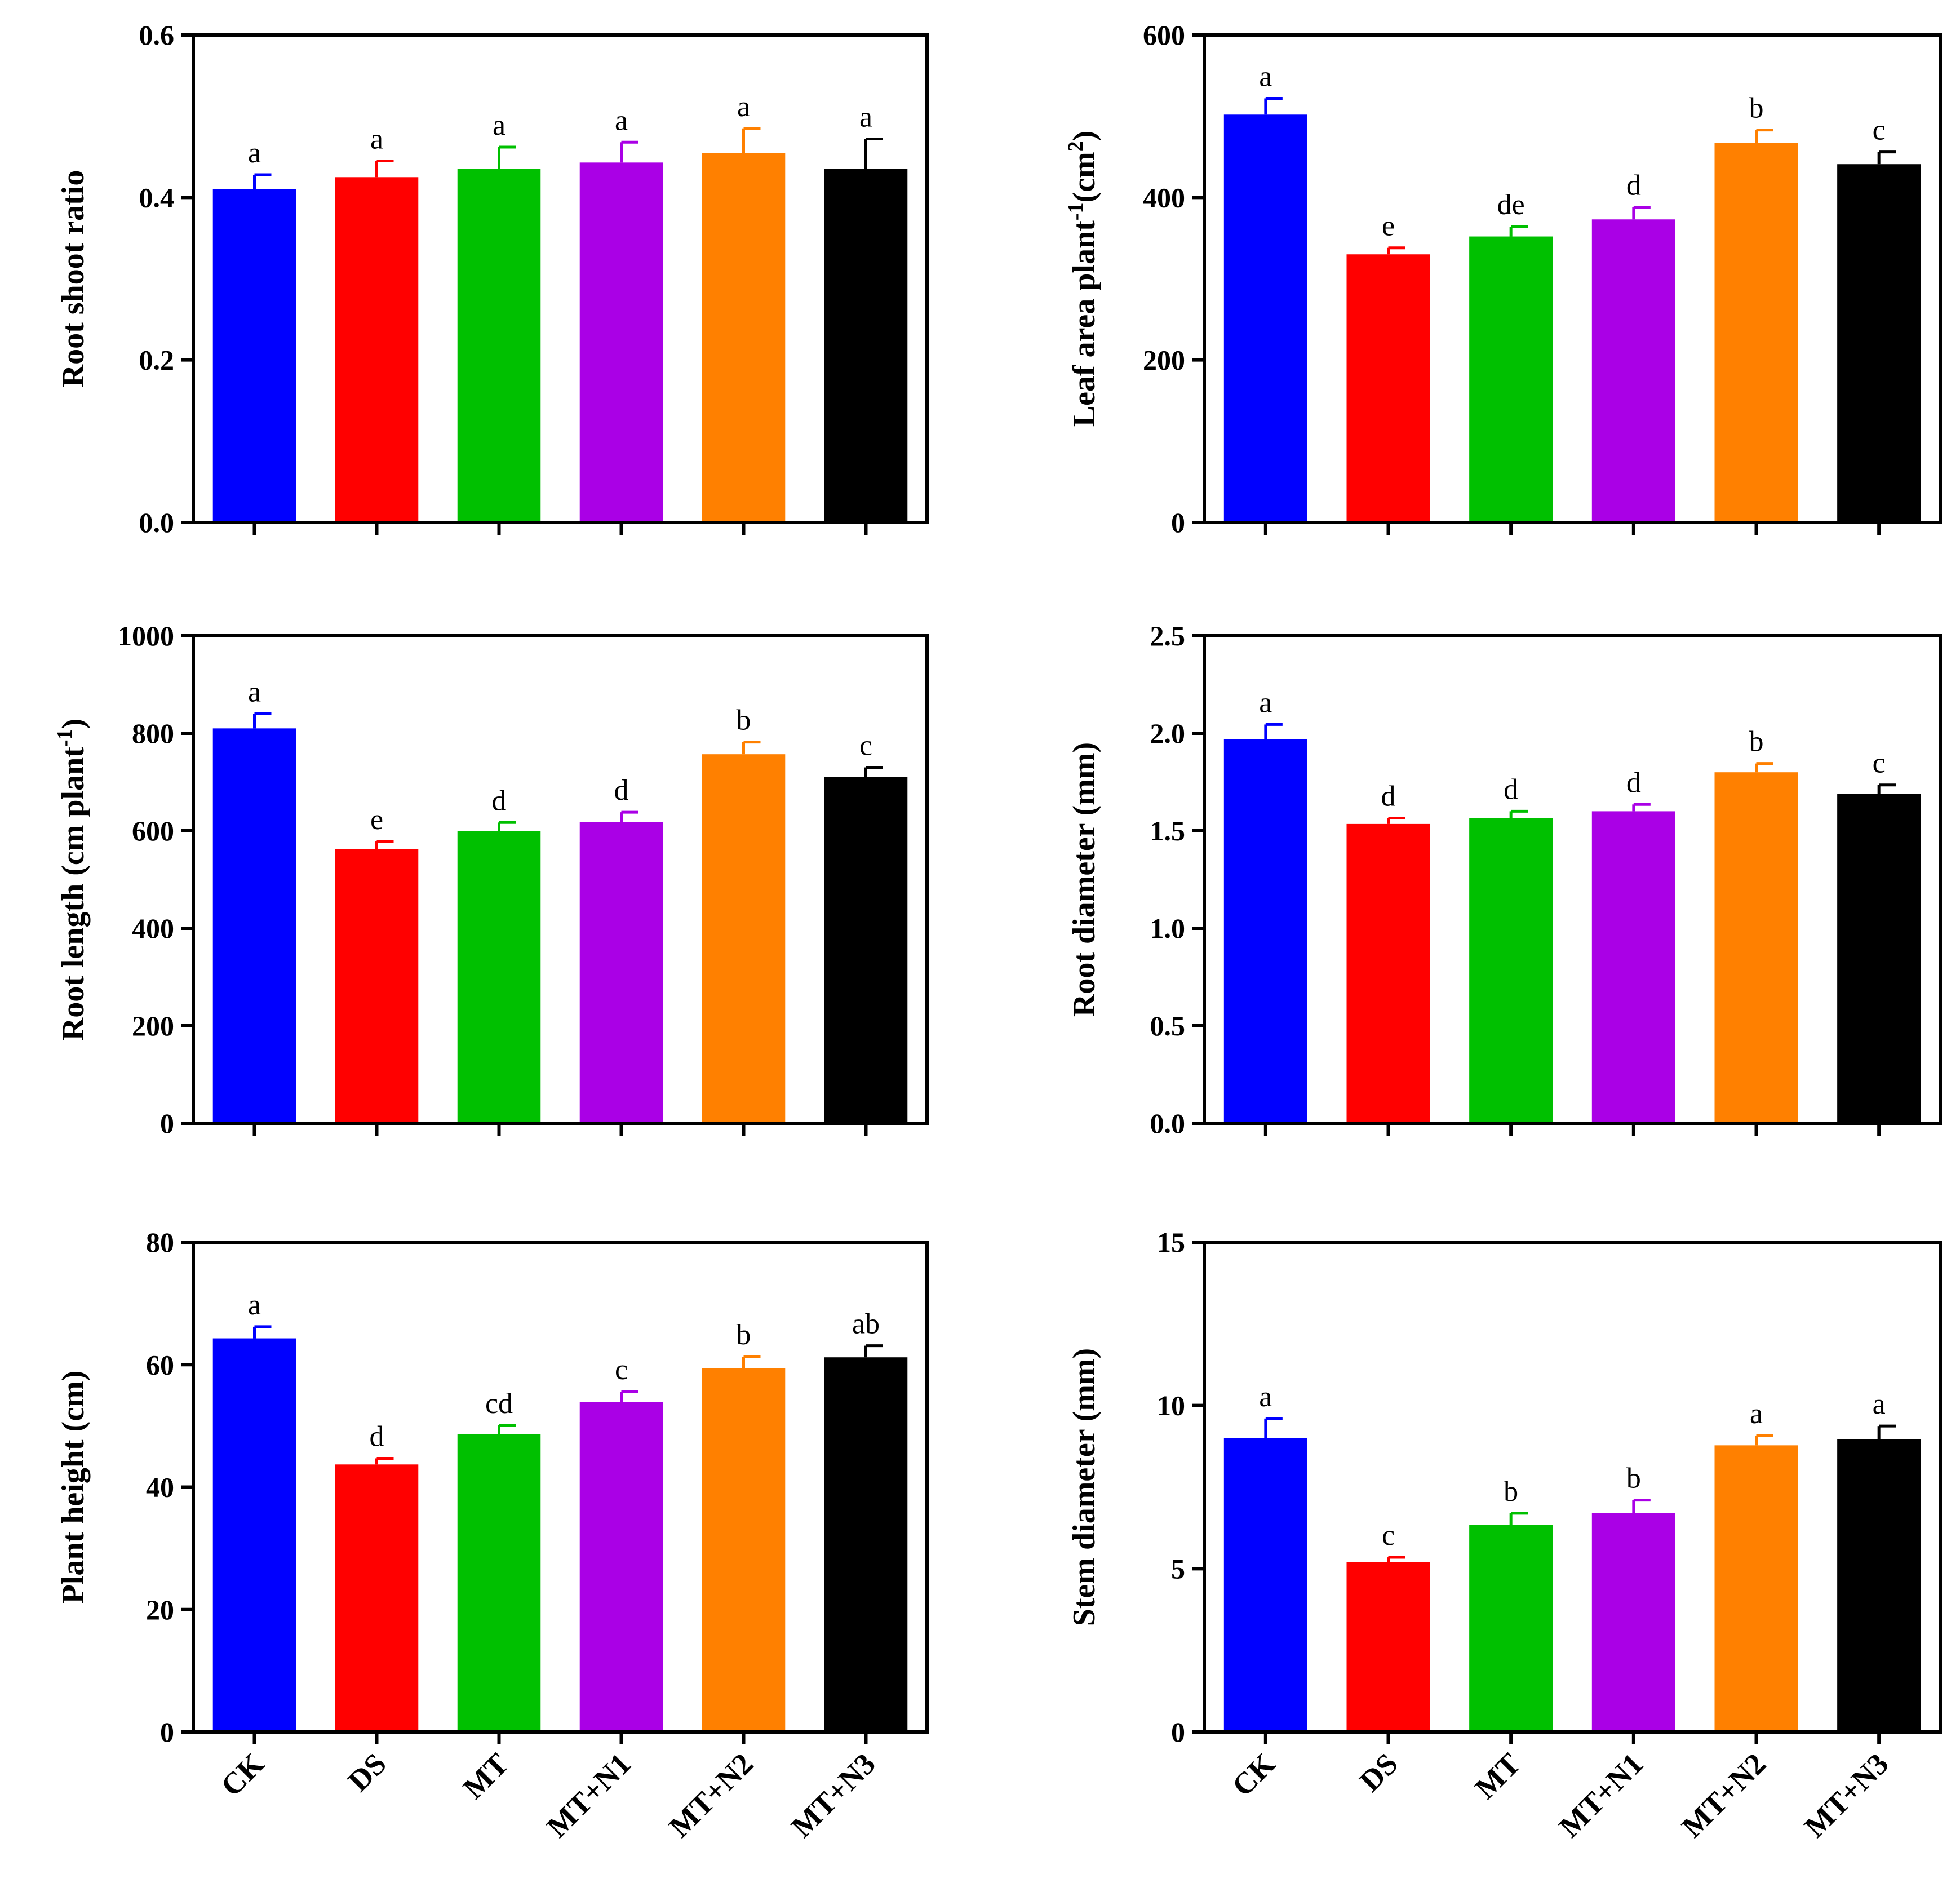  What do you see at coordinates (1085, 1487) in the screenshot?
I see `y-axis-label-part: Stem diameter (mm)` at bounding box center [1085, 1487].